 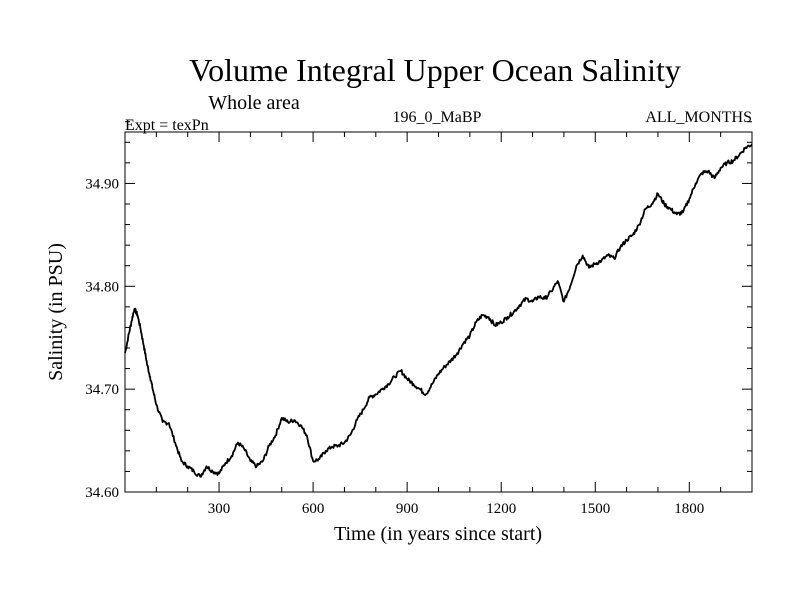 I want to click on x-tick-label: 1800, so click(x=689, y=509).